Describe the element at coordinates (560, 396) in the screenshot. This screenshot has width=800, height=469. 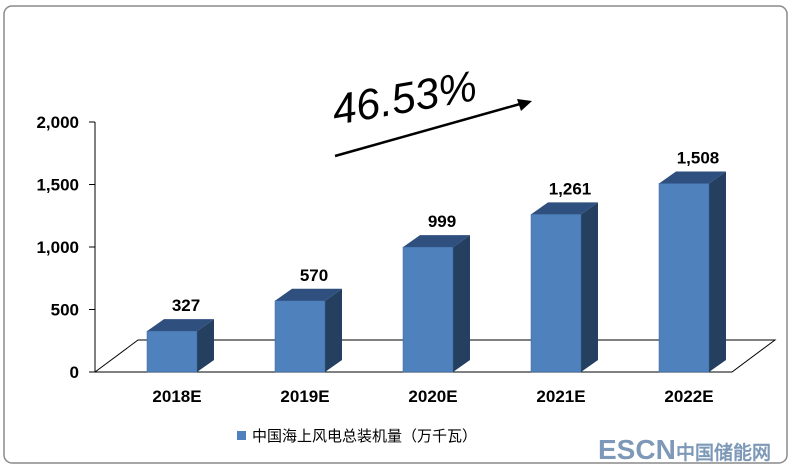
I see `x-tick-label: 2021E` at that location.